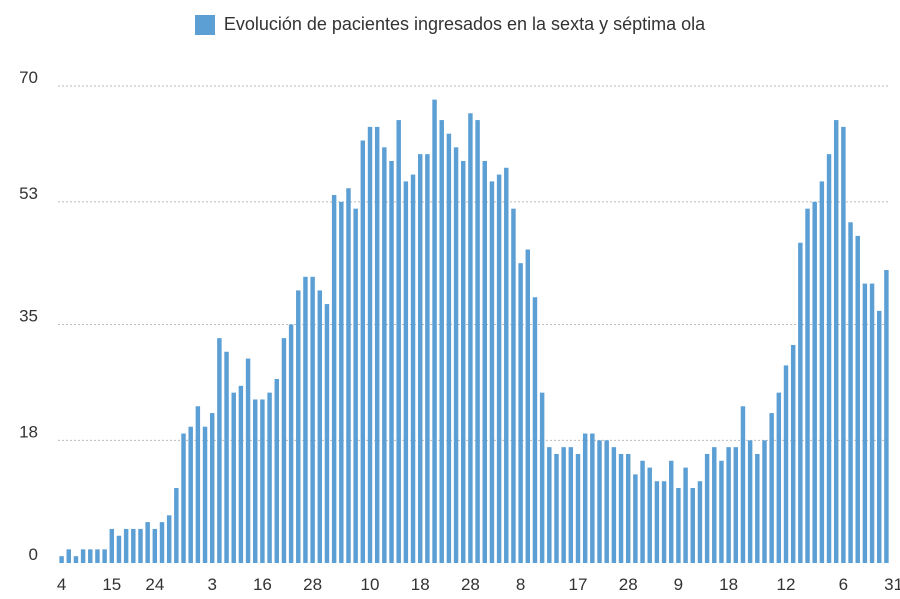  Describe the element at coordinates (370, 584) in the screenshot. I see `x-tick-label: 10` at that location.